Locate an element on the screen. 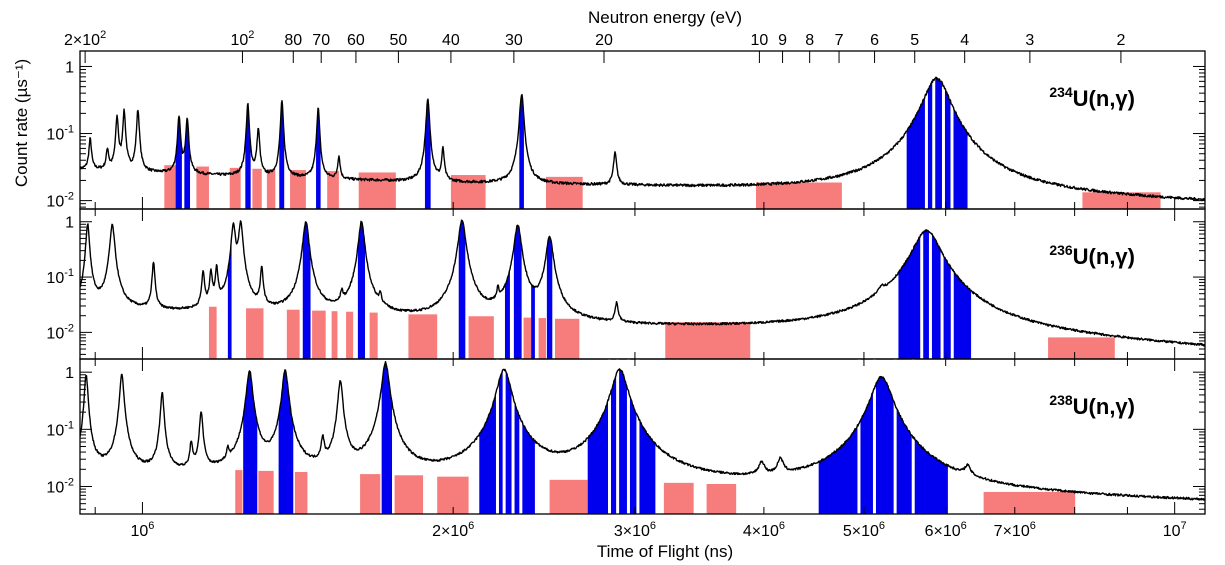 The height and width of the screenshot is (565, 1225). top-tick-label: 20 is located at coordinates (604, 40).